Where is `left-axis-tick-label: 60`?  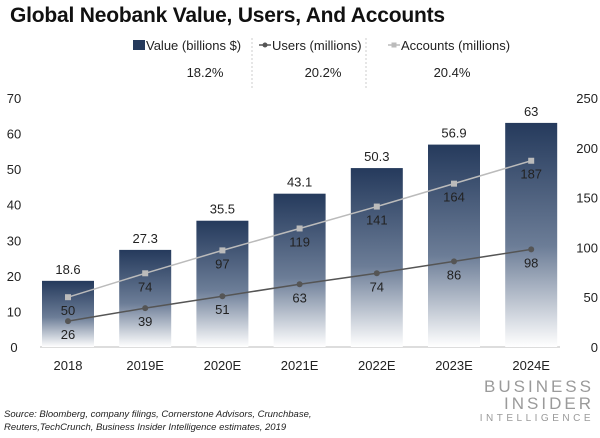 left-axis-tick-label: 60 is located at coordinates (14, 134).